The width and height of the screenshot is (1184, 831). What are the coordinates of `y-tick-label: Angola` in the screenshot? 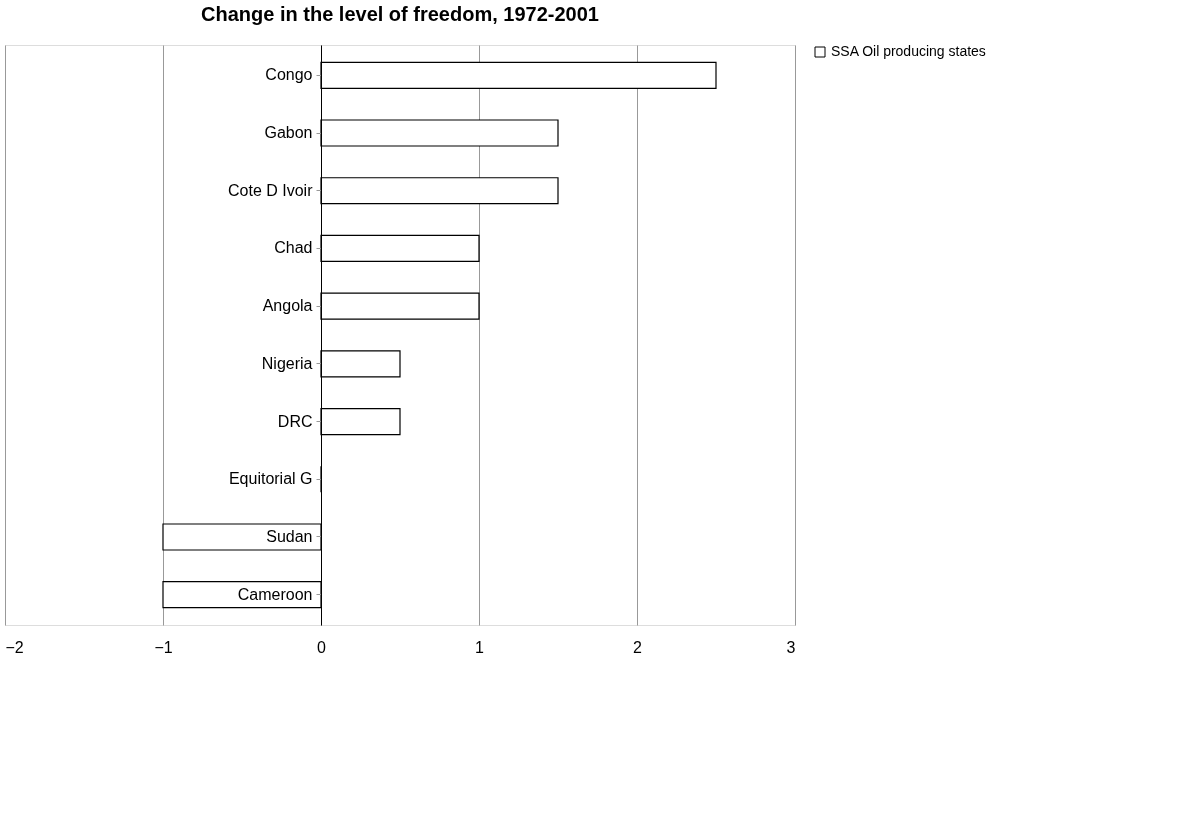 It's located at (287, 306).